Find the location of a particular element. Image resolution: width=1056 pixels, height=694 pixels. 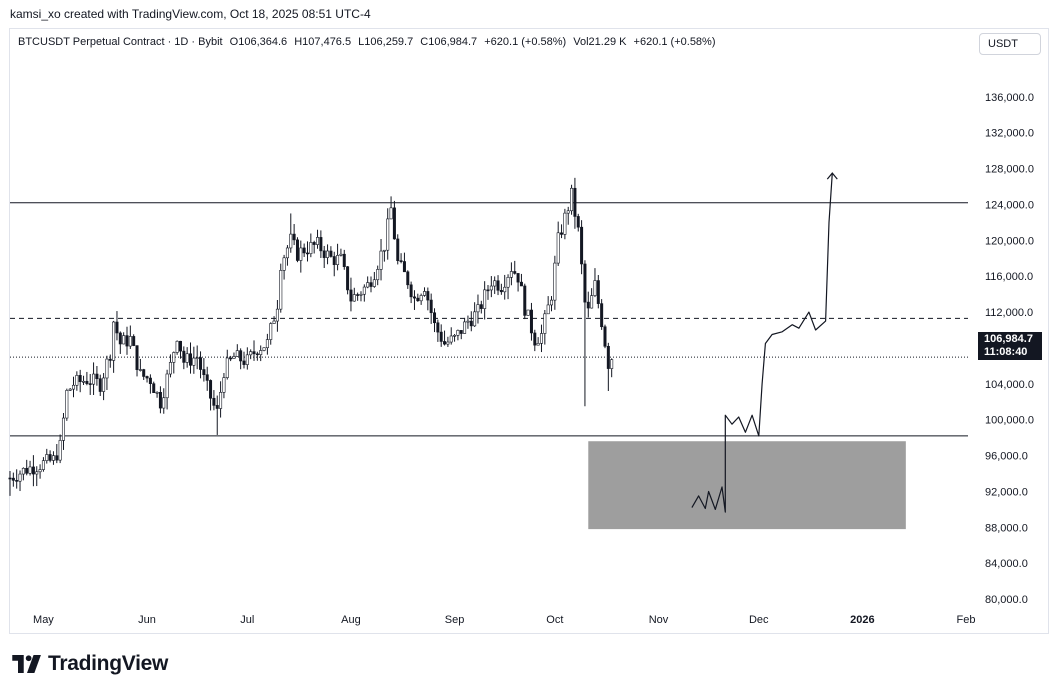

projection-arrowhead is located at coordinates (832, 176).